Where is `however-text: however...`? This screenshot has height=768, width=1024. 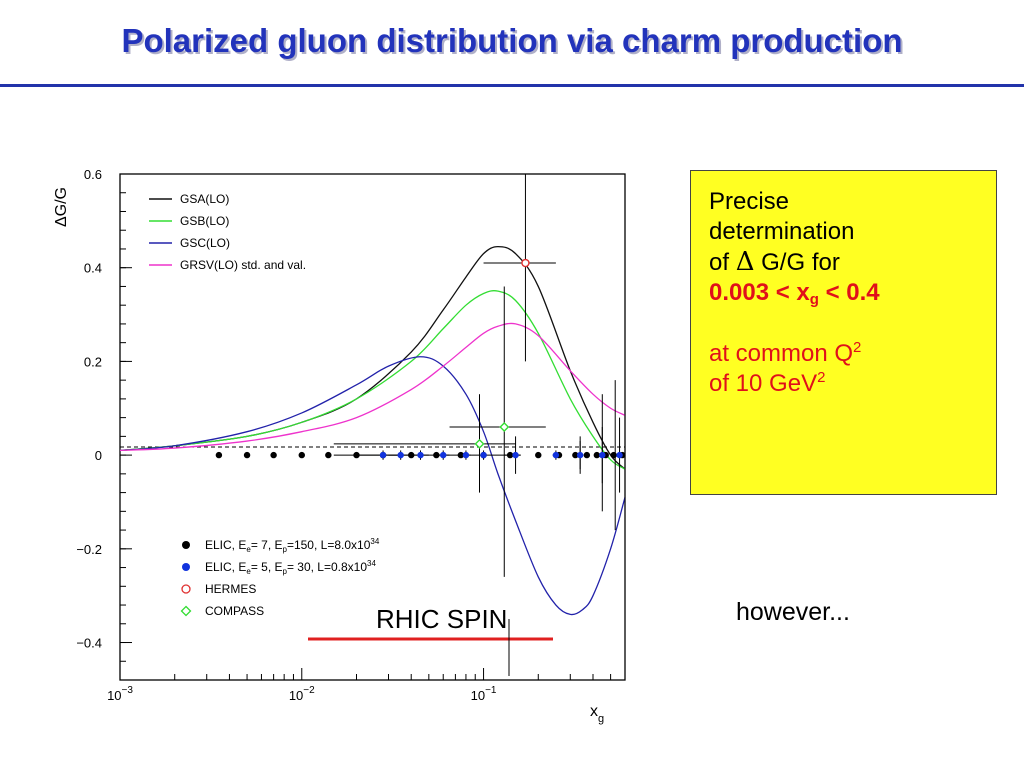
however-text: however... is located at coordinates (793, 612).